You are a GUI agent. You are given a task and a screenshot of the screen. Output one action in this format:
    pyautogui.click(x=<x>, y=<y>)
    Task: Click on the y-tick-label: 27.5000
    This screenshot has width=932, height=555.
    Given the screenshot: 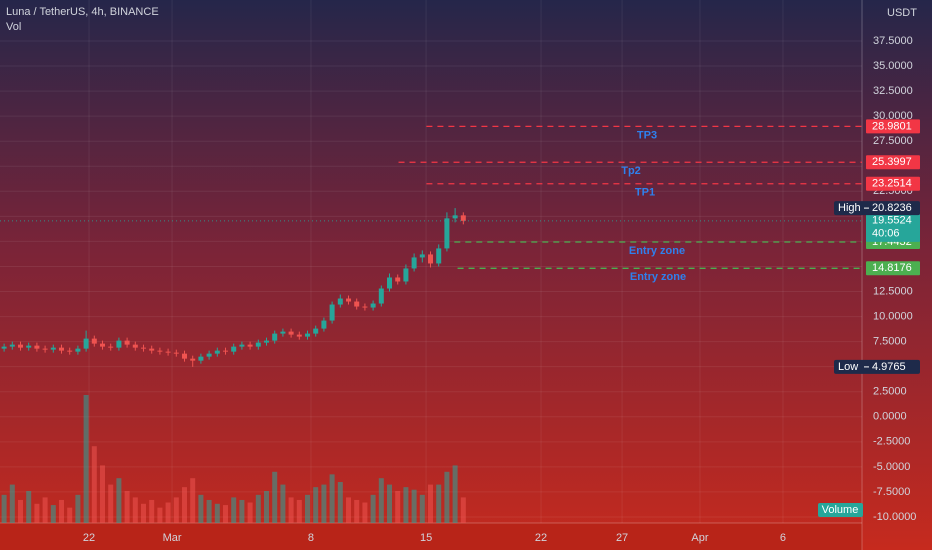 What is the action you would take?
    pyautogui.click(x=893, y=141)
    